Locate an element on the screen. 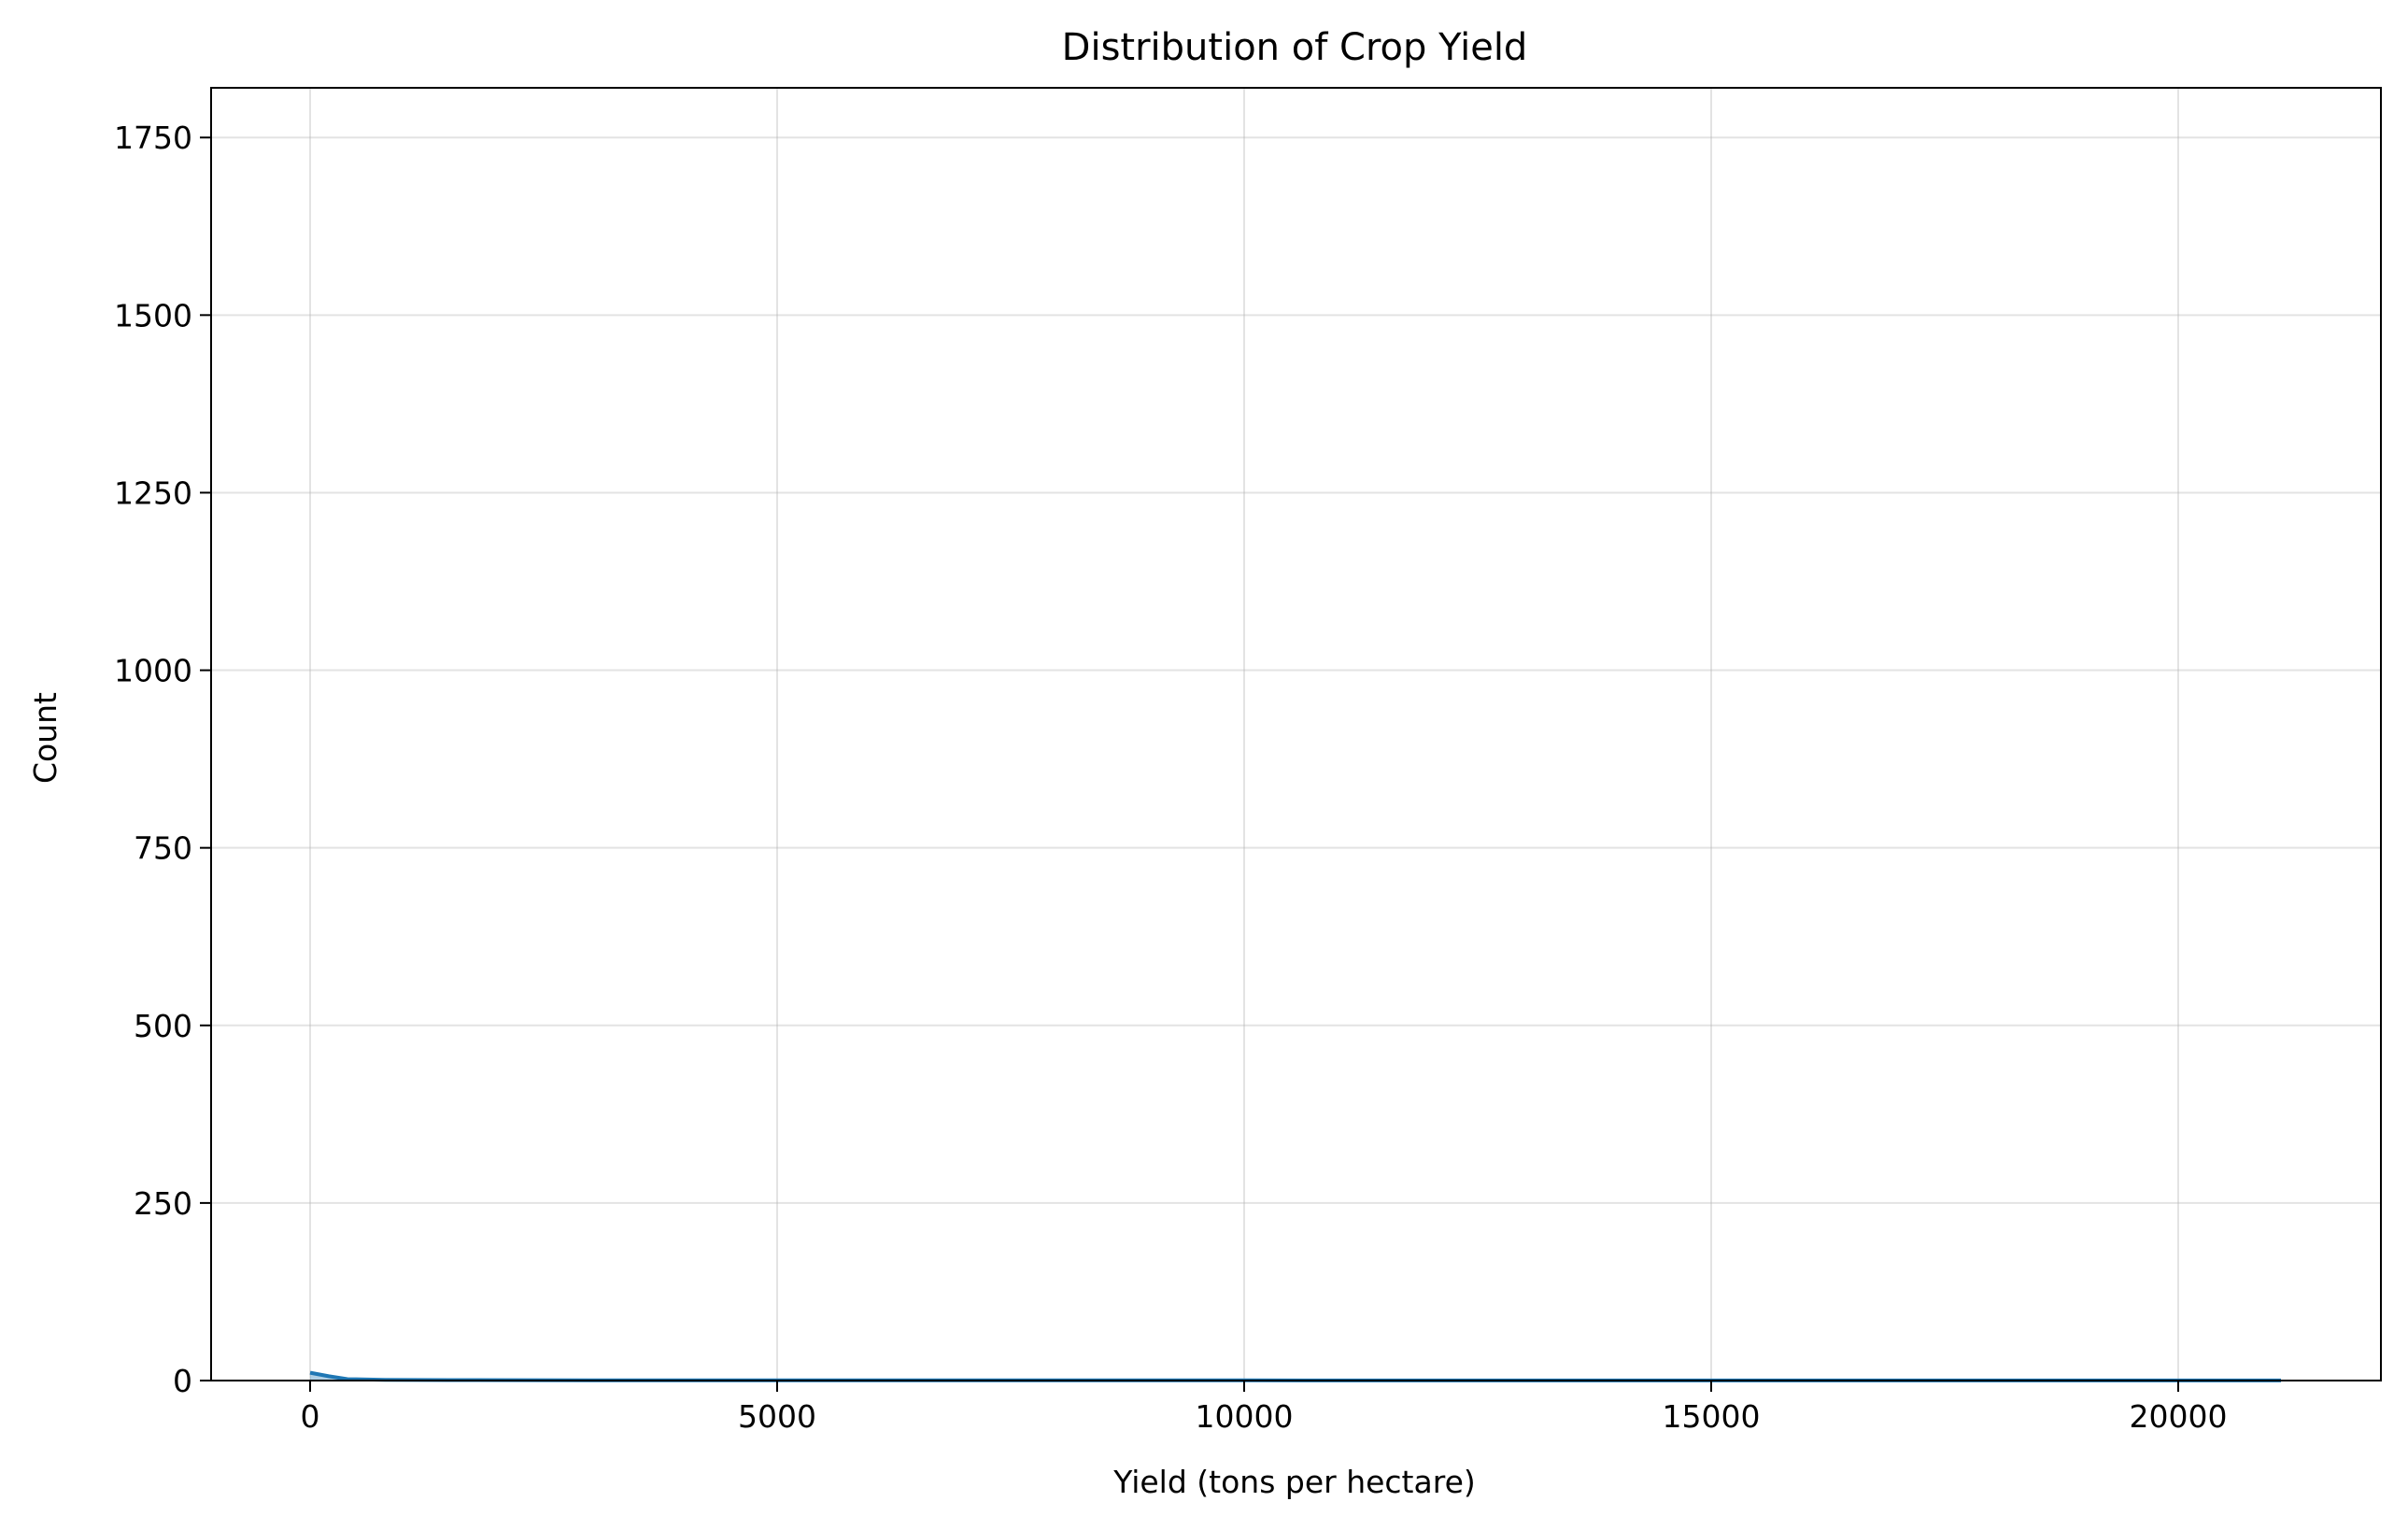 The image size is (2408, 1530). x-axis-label: Yield (tons per hectare) is located at coordinates (1294, 1482).